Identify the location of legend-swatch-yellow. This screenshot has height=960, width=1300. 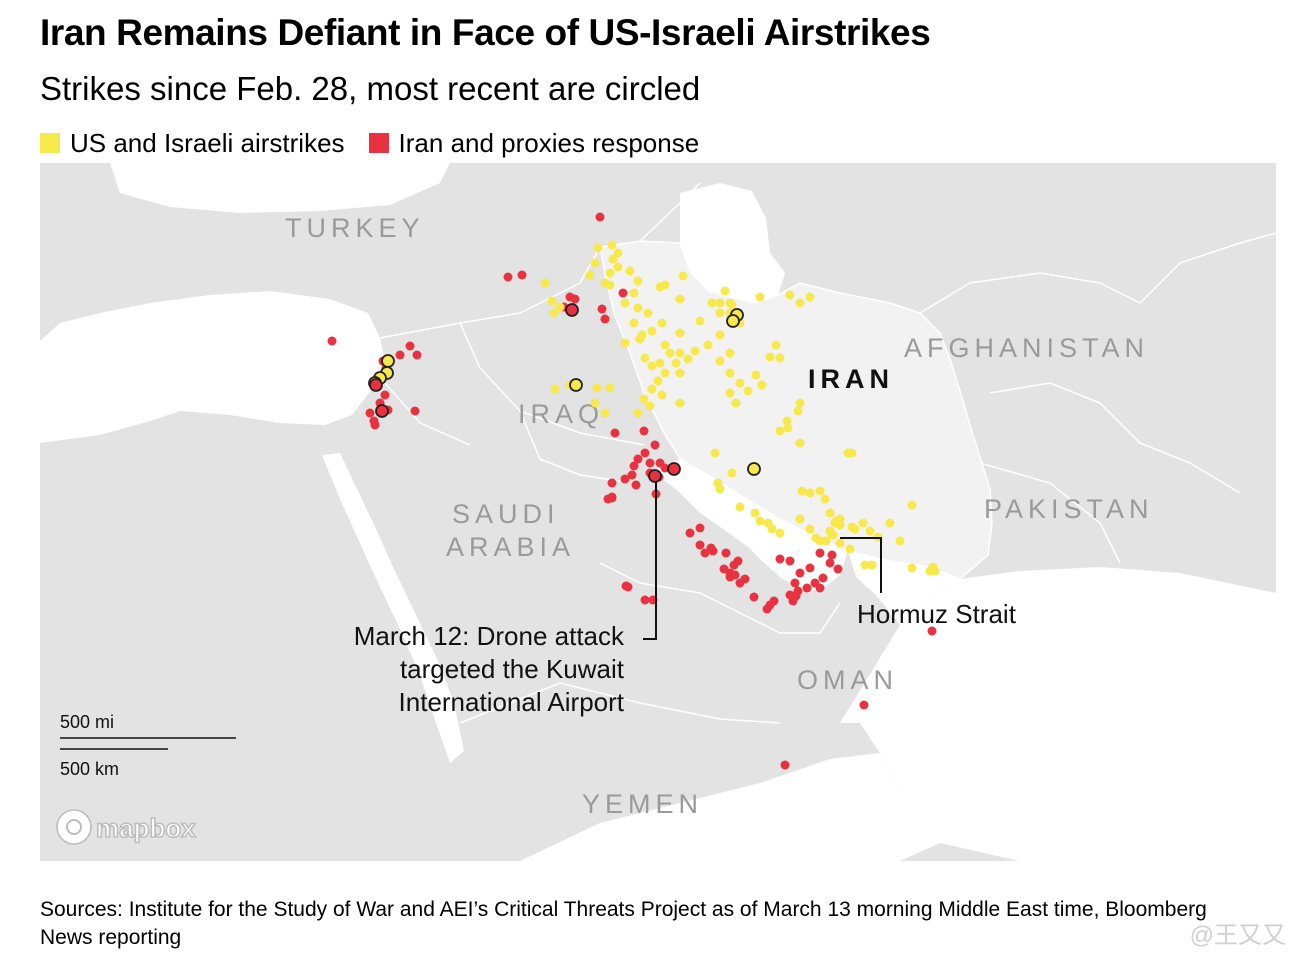
(50, 143).